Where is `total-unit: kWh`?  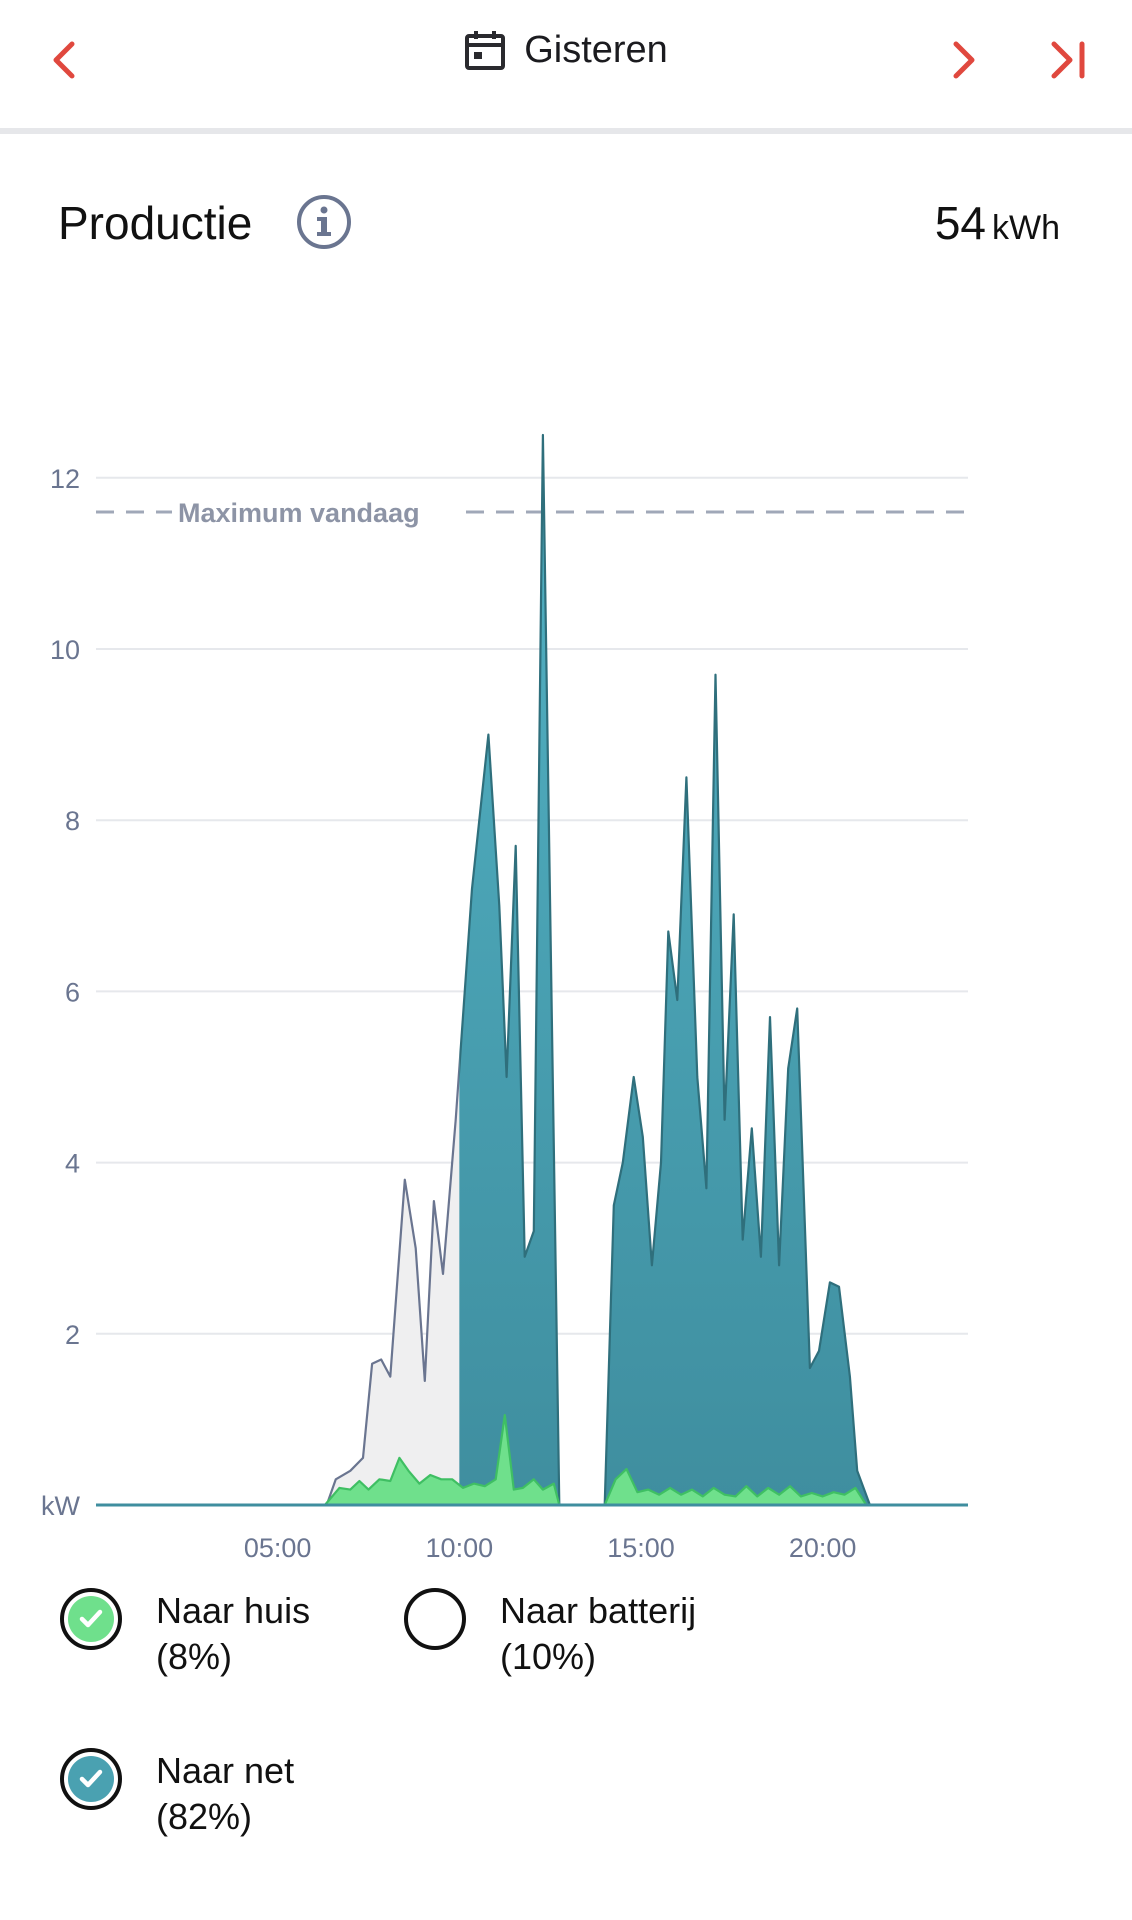
total-unit: kWh is located at coordinates (1026, 228).